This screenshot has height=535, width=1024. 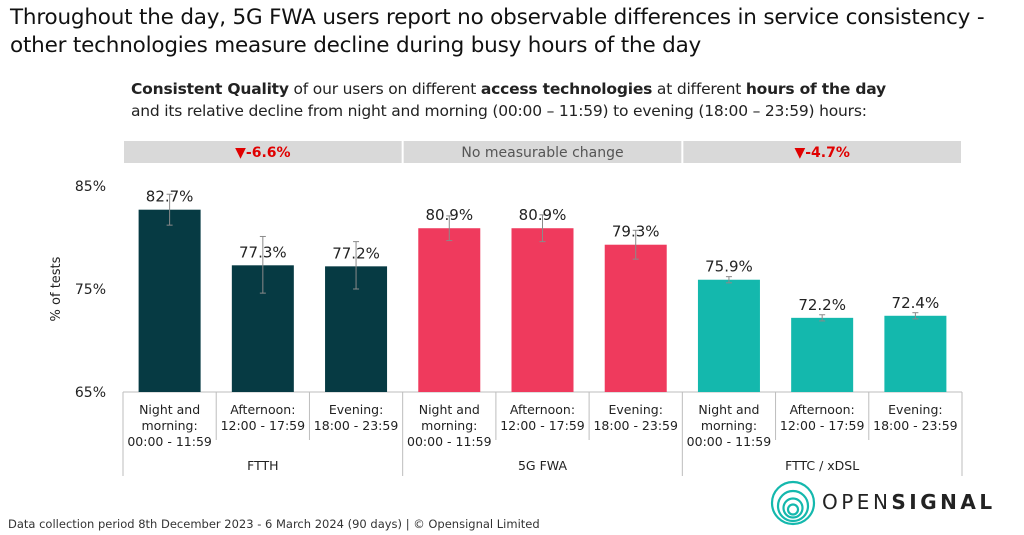 What do you see at coordinates (262, 409) in the screenshot?
I see `x-tick-label-ftth-1-0: Afternoon:` at bounding box center [262, 409].